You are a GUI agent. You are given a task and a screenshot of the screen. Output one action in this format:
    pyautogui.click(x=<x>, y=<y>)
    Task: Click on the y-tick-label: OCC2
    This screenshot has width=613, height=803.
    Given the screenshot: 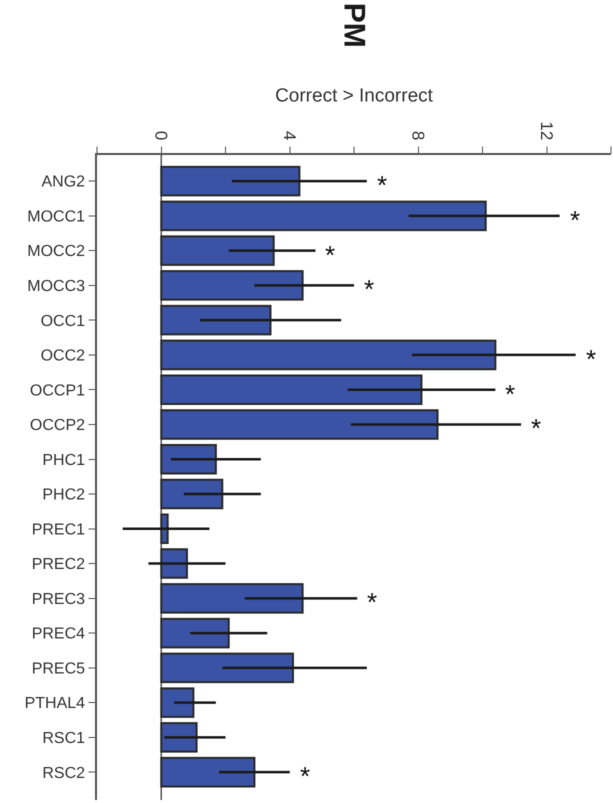 What is the action you would take?
    pyautogui.click(x=63, y=356)
    